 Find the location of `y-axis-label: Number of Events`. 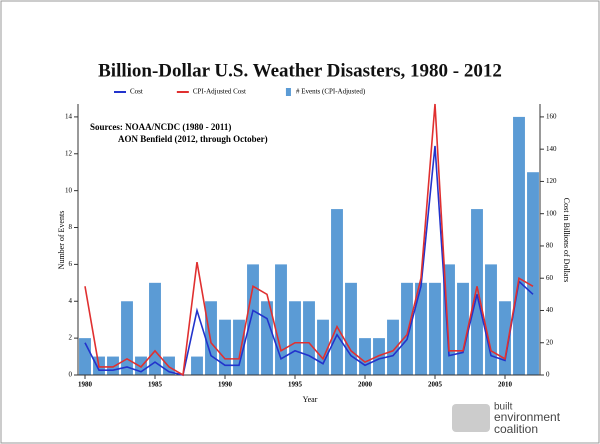

y-axis-label: Number of Events is located at coordinates (61, 240).